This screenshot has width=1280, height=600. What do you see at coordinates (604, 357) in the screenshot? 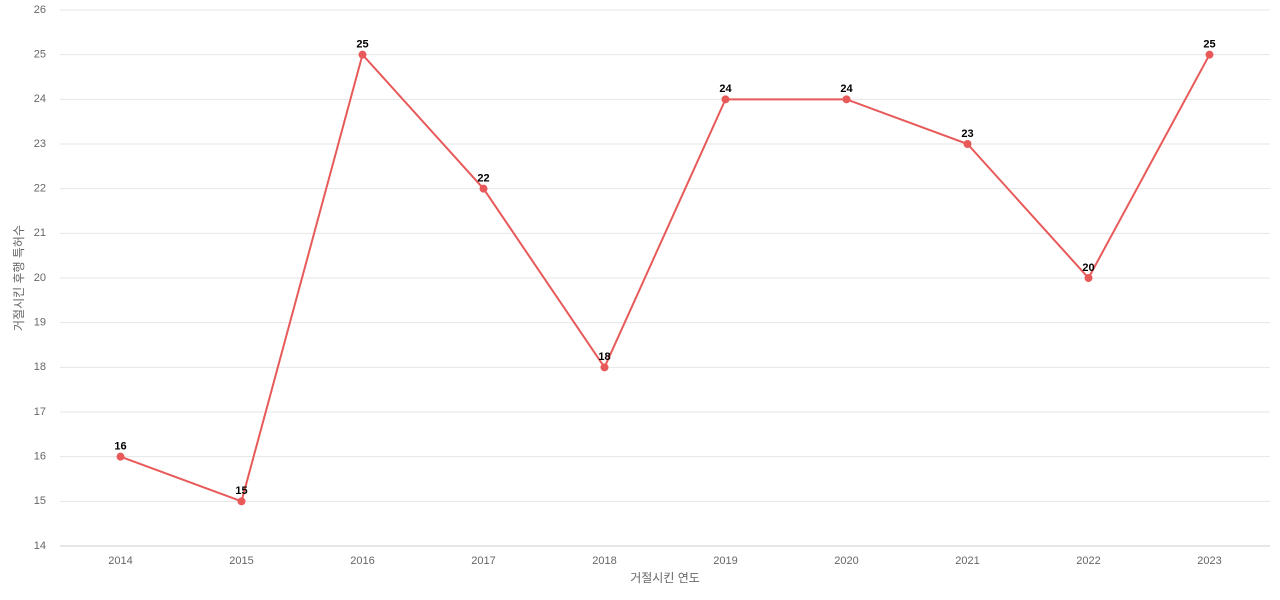
I see `value-label: 18` at bounding box center [604, 357].